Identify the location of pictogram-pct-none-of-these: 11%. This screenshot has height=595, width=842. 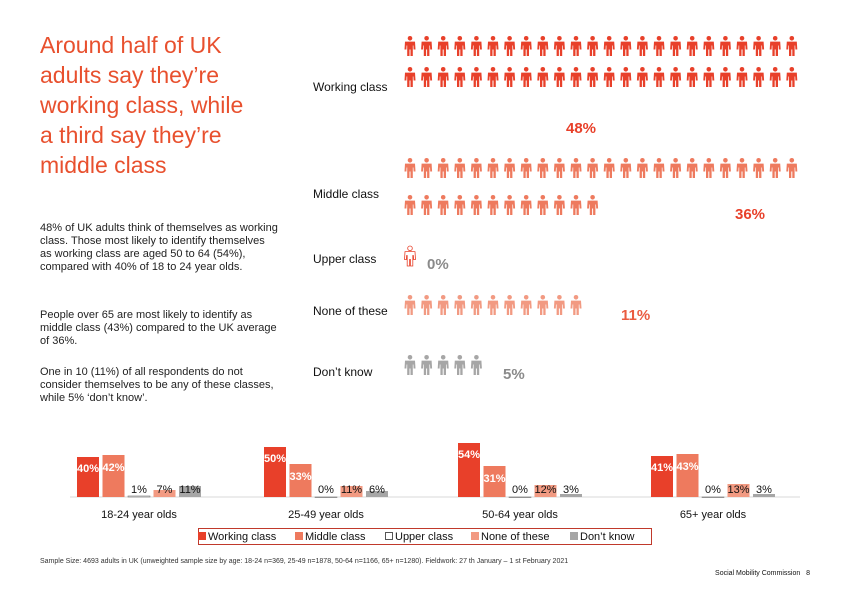
(636, 315).